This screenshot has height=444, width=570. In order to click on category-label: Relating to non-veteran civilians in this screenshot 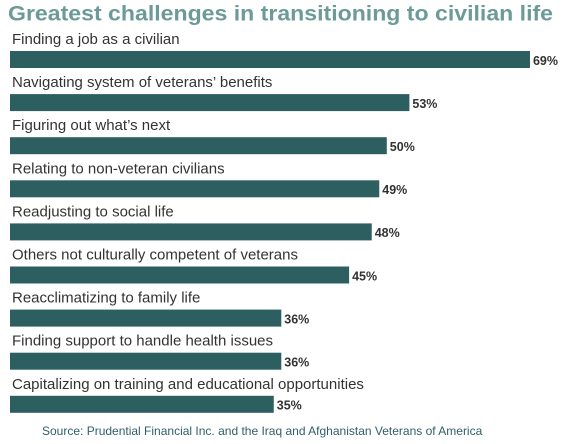, I will do `click(118, 168)`.